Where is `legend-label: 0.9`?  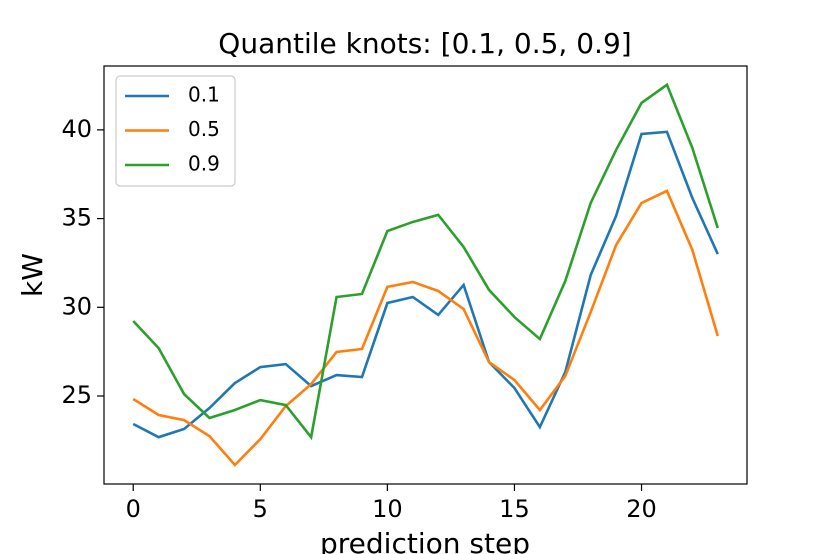
legend-label: 0.9 is located at coordinates (204, 164).